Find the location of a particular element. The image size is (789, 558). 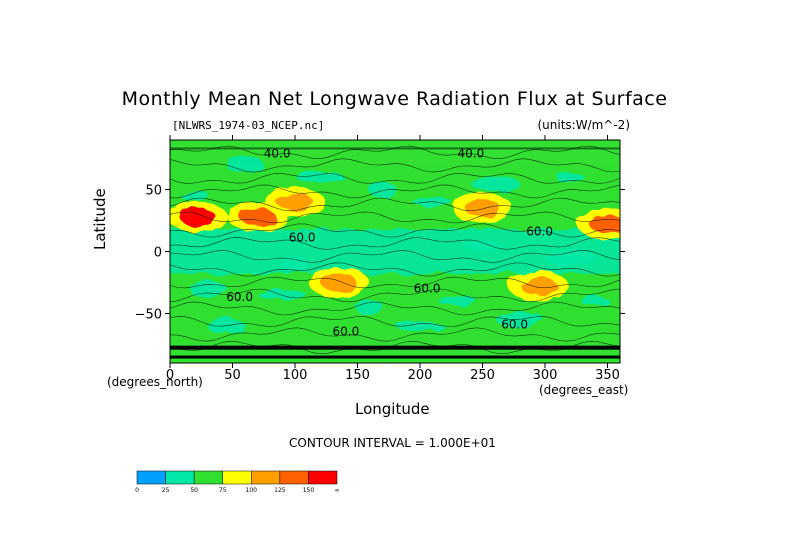

y-axis-label: Latitude is located at coordinates (100, 219).